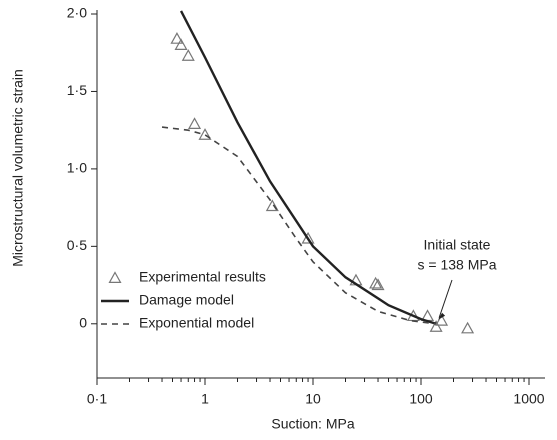 The image size is (557, 440). Describe the element at coordinates (457, 265) in the screenshot. I see `annotation: s = 138 MPa` at that location.